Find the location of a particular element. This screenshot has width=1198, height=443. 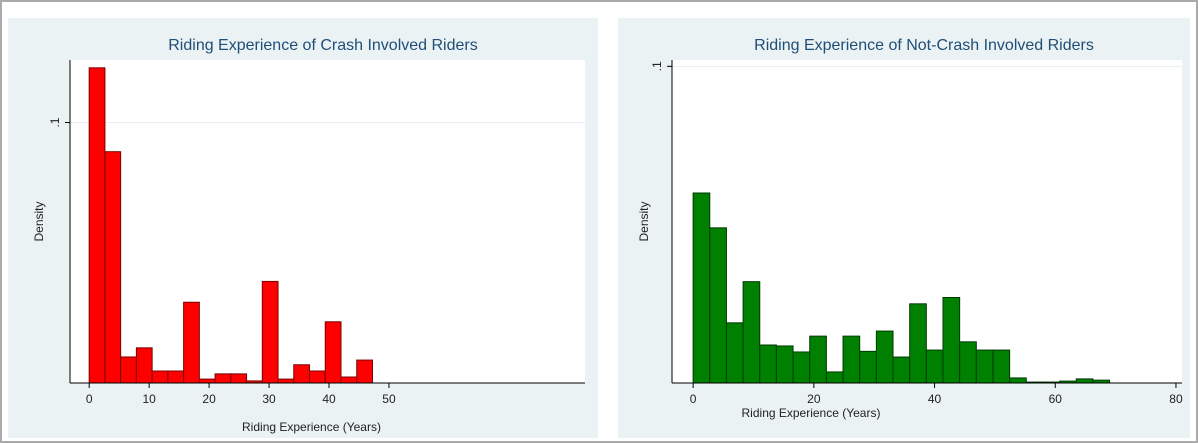

x-tick-label: 30 is located at coordinates (269, 399).